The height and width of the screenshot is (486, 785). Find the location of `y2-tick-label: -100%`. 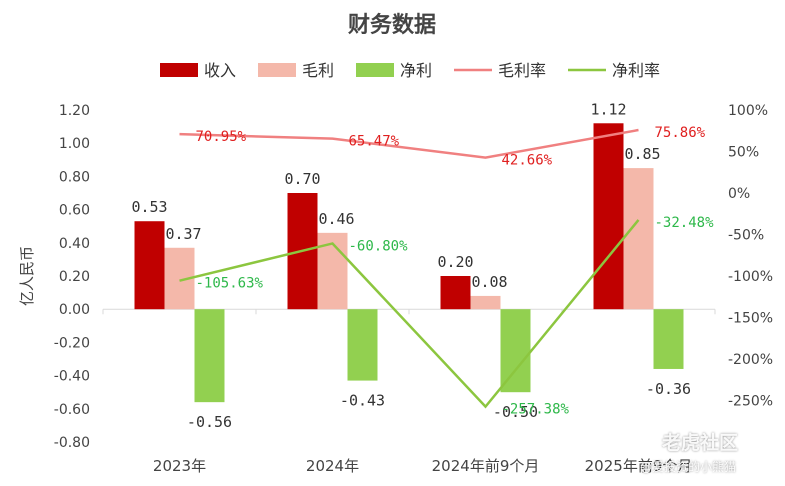

y2-tick-label: -100% is located at coordinates (750, 277).